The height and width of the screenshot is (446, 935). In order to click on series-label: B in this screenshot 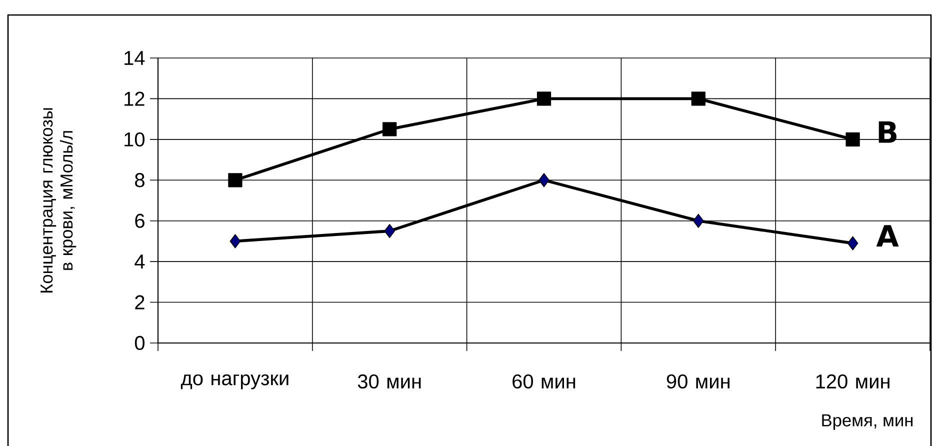, I will do `click(887, 132)`.